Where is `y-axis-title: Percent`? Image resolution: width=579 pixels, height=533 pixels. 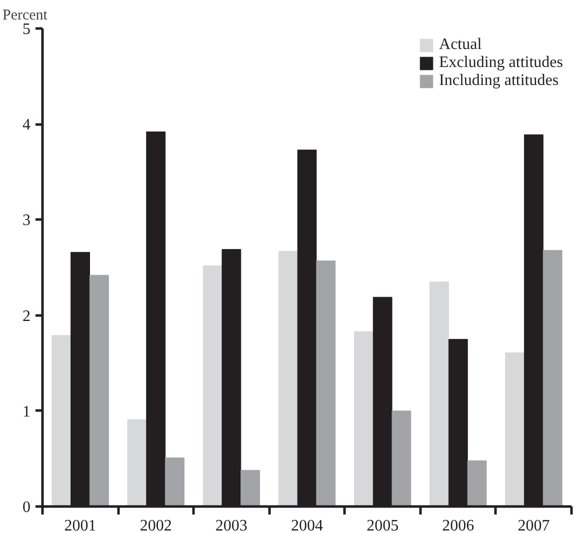 y-axis-title: Percent is located at coordinates (25, 16).